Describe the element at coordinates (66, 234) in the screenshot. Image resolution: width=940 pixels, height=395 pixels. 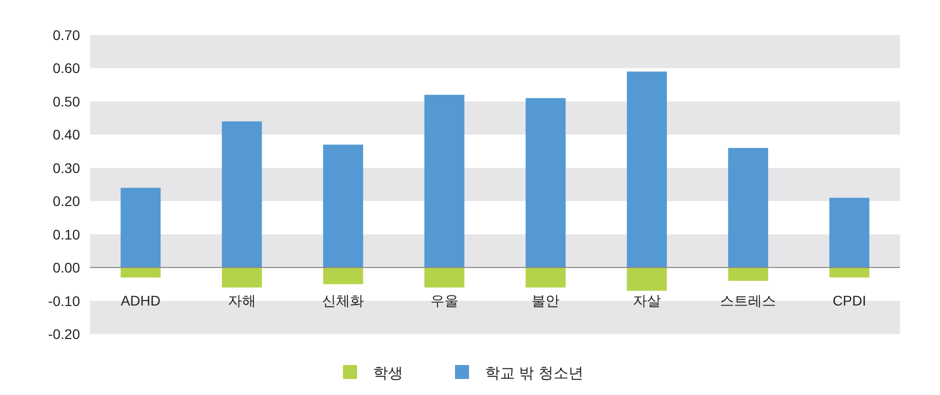
I see `y-tick-label: 0.10` at that location.